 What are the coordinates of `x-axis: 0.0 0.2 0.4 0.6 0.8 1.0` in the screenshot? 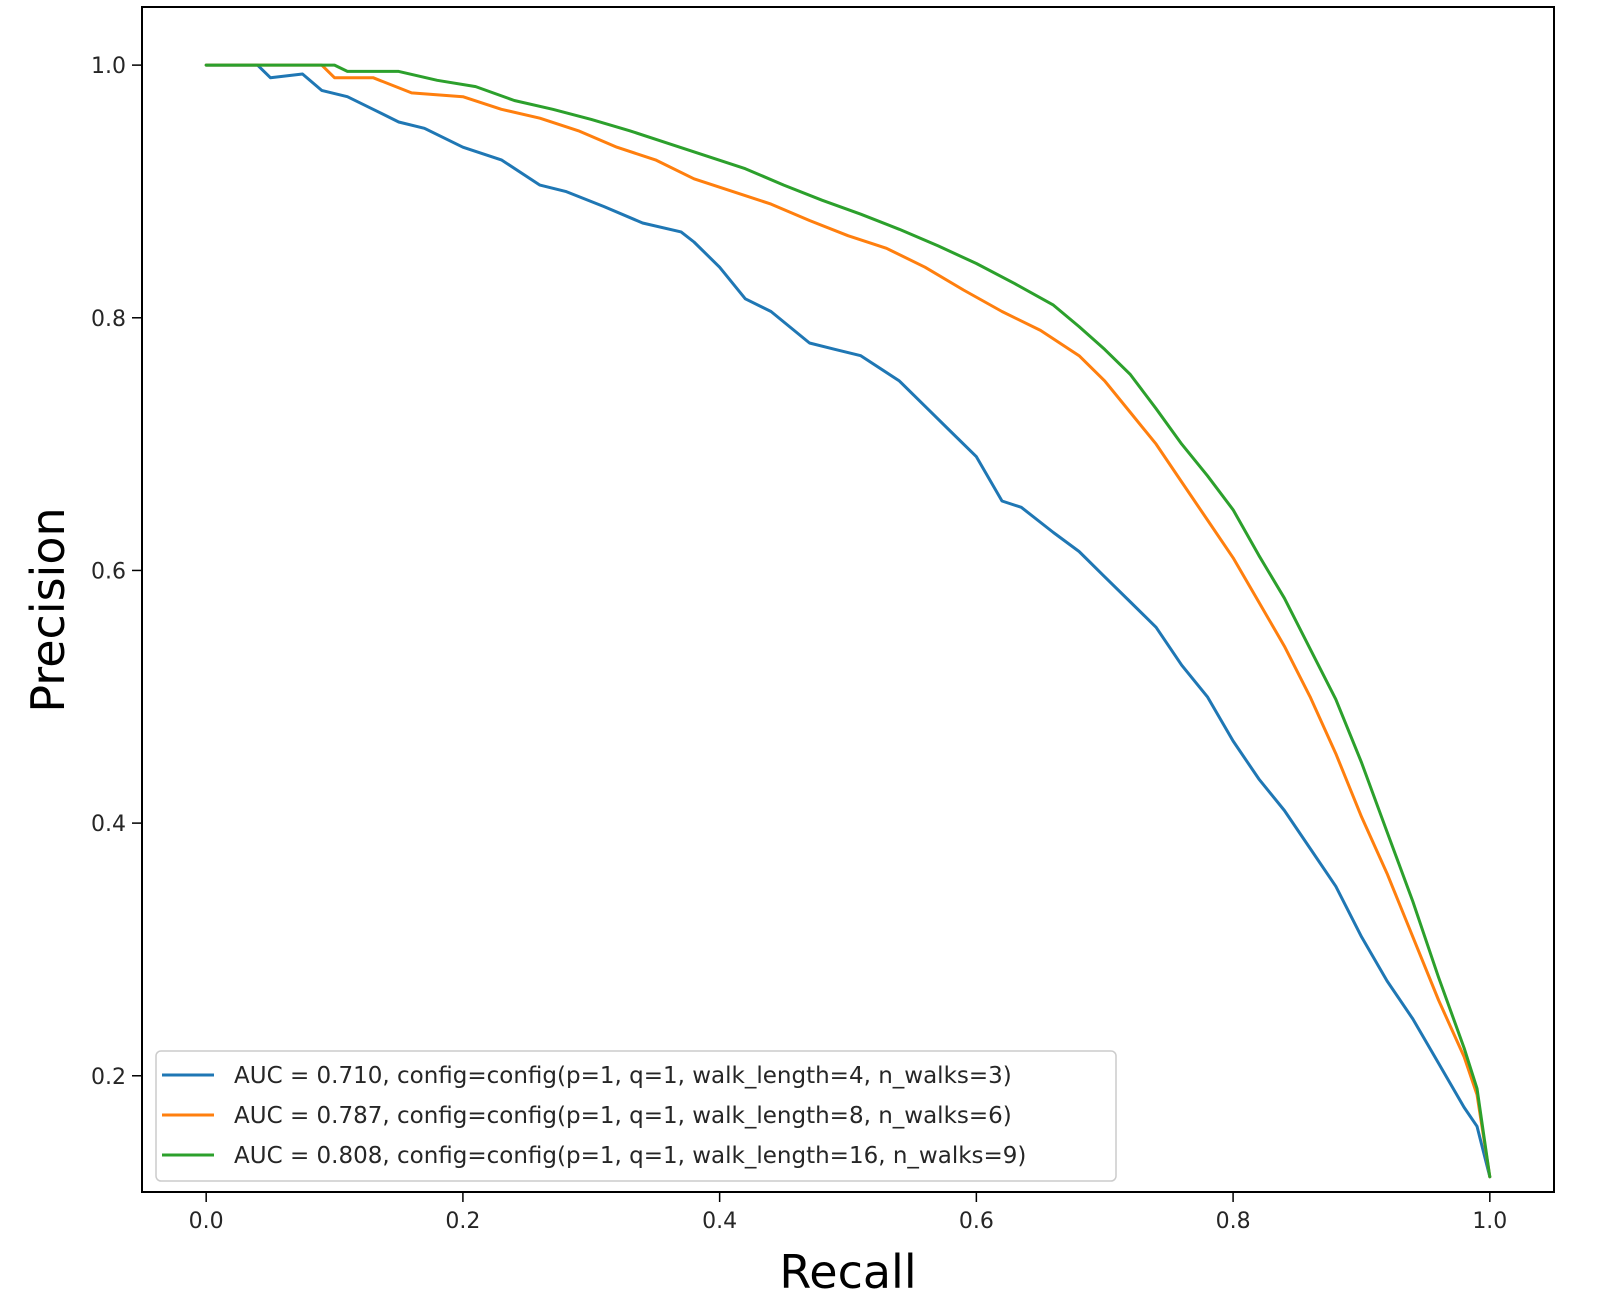 It's located at (848, 1213).